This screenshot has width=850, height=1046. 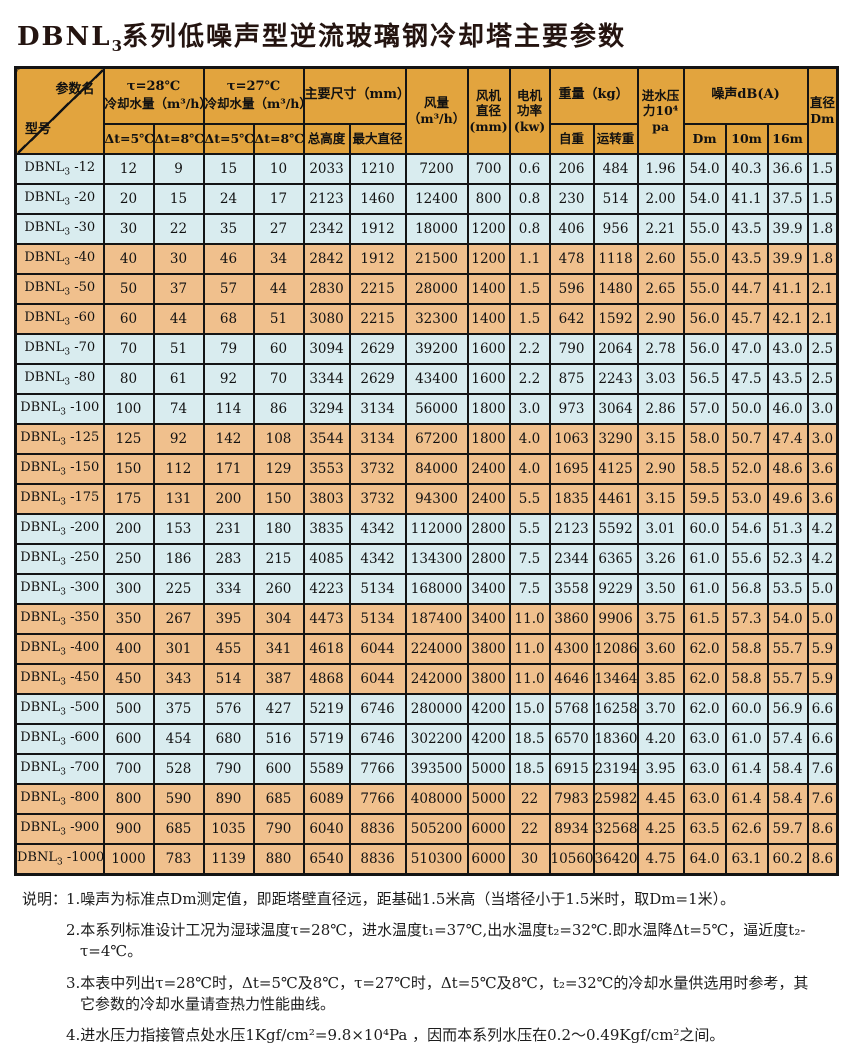 I want to click on value-cell: 60.0, so click(x=704, y=528).